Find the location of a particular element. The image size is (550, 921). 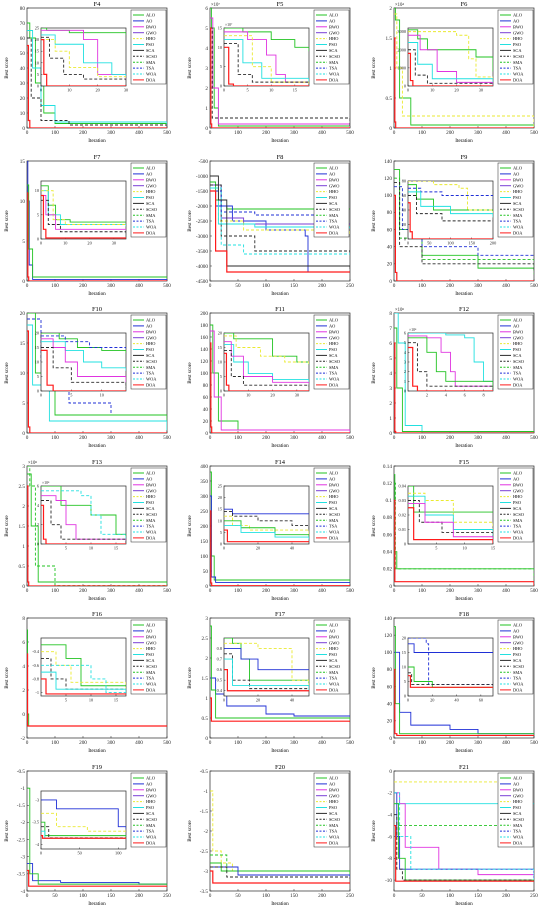

chart-f12-legend-label-gwo: GWO is located at coordinates (518, 337).